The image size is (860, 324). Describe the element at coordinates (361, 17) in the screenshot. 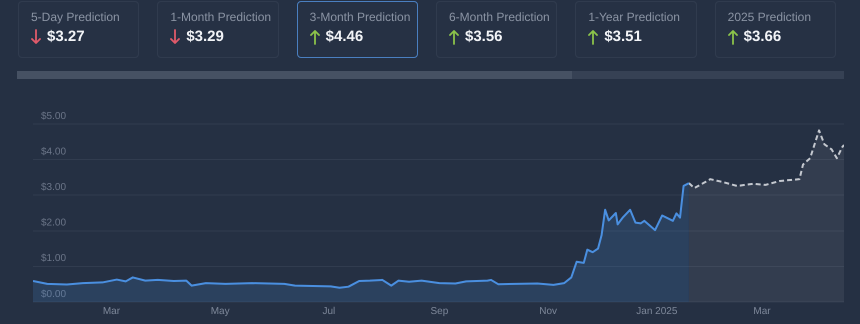

I see `text: 3-Month Prediction` at that location.